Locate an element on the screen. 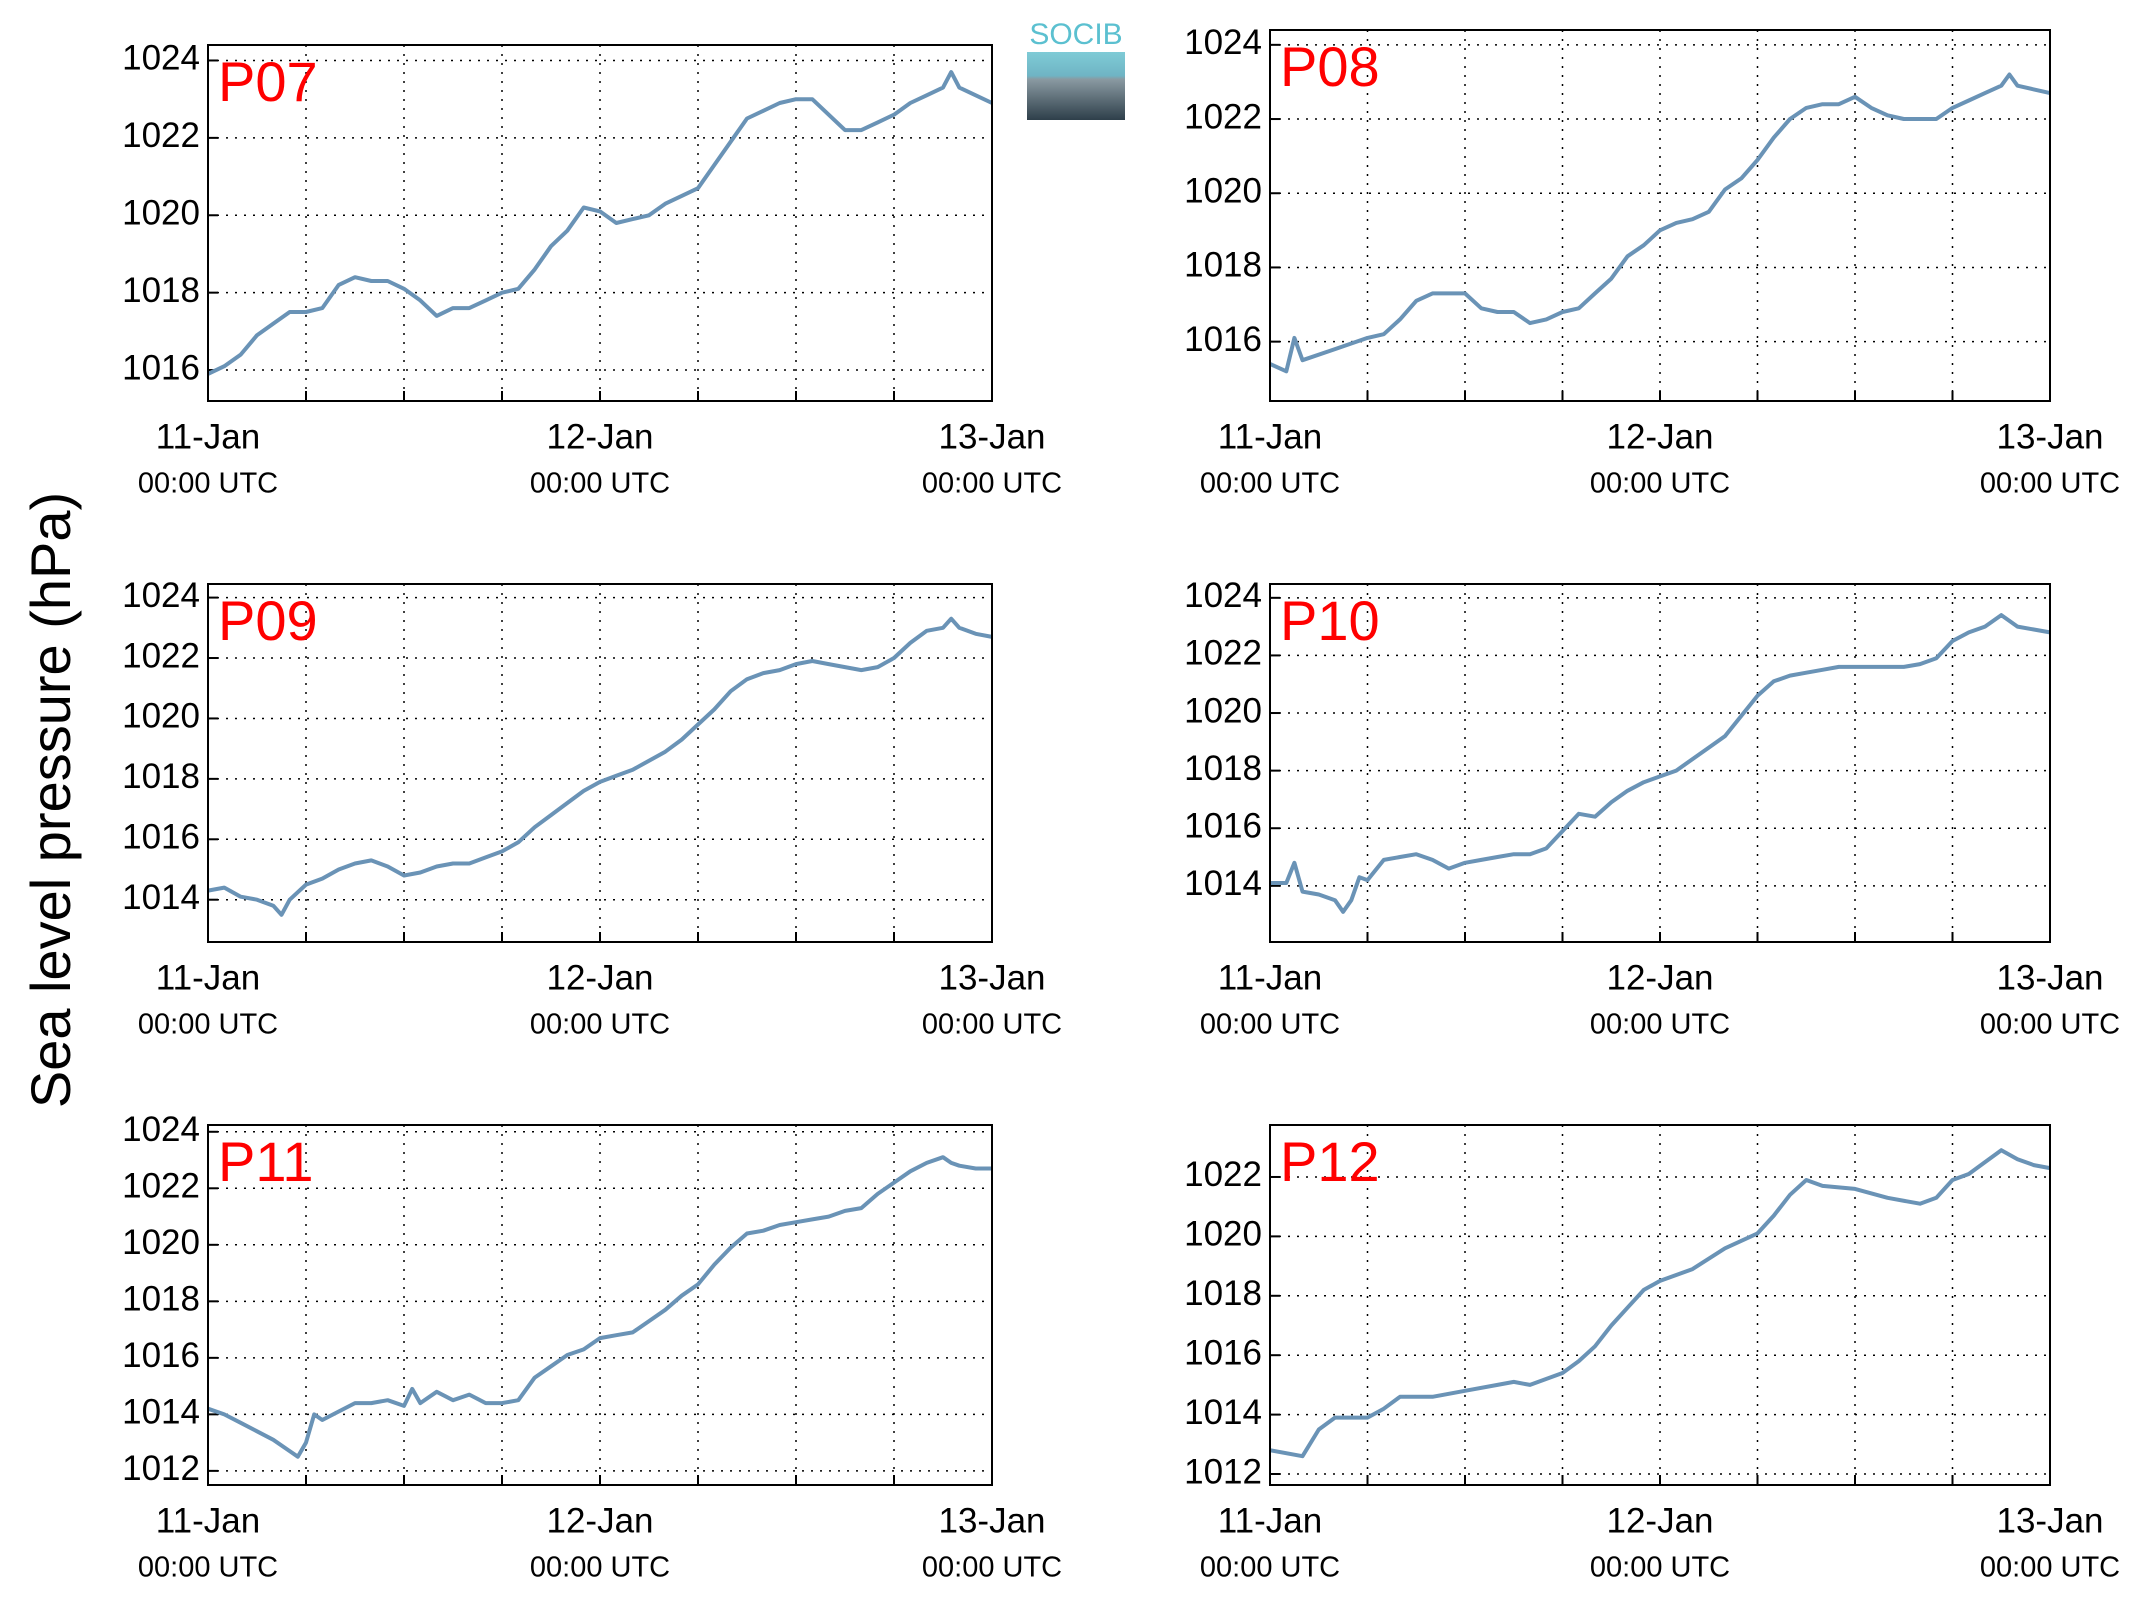  logo-image is located at coordinates (1076, 86).